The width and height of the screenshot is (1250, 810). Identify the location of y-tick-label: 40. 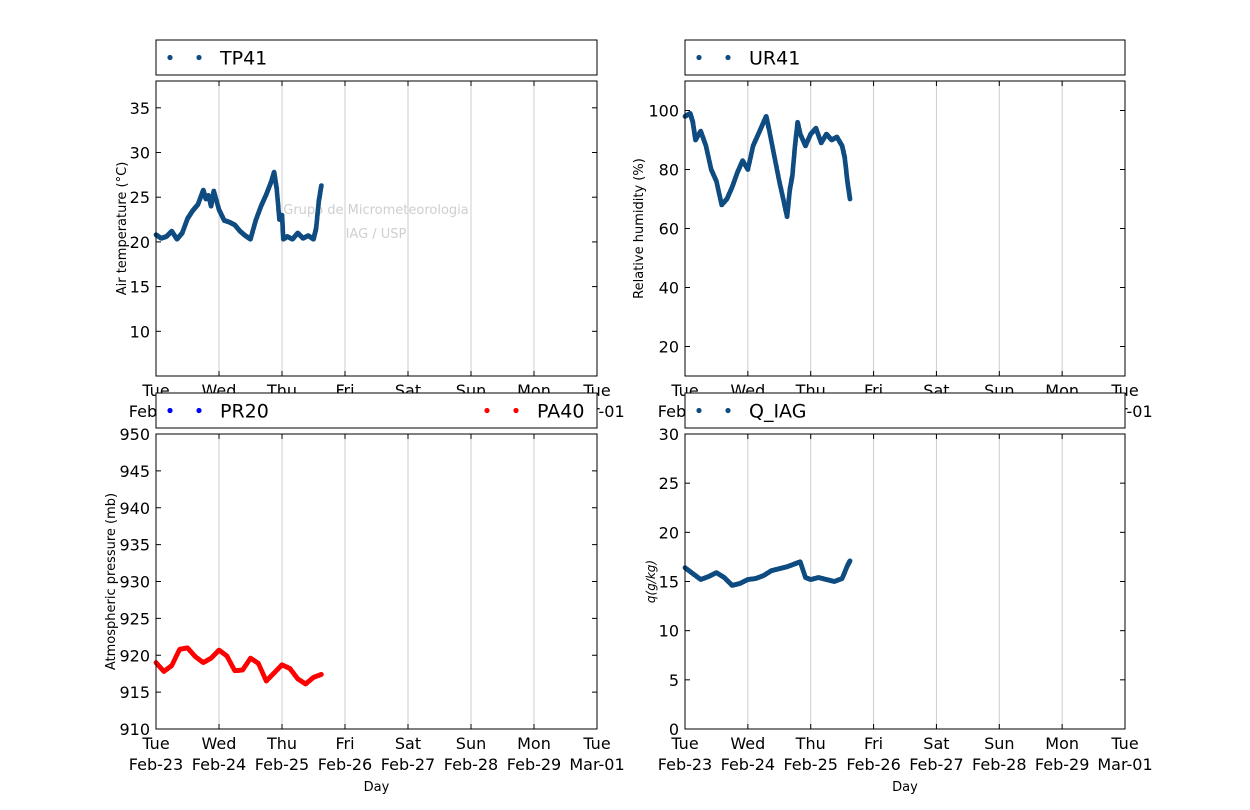
(669, 288).